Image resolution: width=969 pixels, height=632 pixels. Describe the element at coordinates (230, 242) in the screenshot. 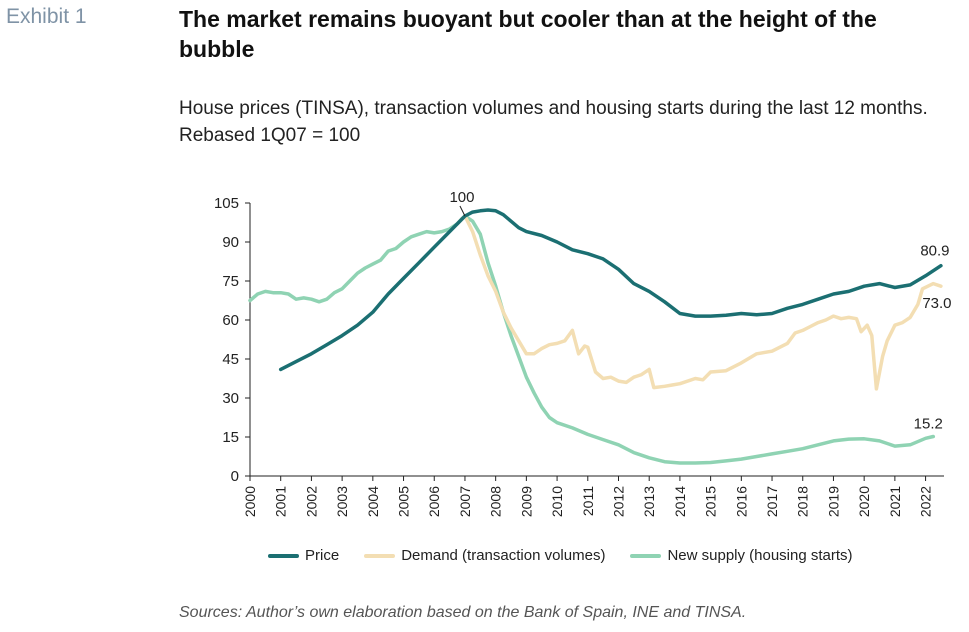

I see `y-tick-label: 90` at that location.